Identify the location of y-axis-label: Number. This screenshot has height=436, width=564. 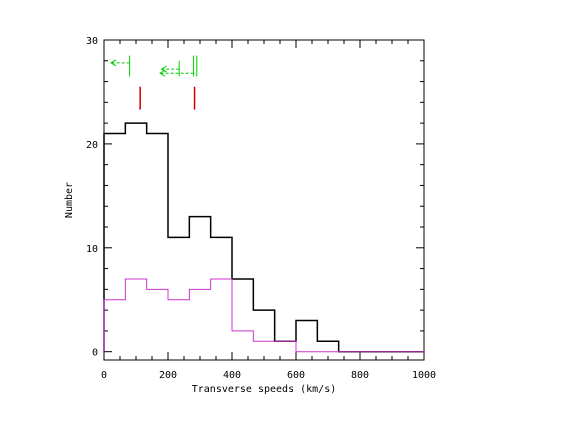
(69, 200).